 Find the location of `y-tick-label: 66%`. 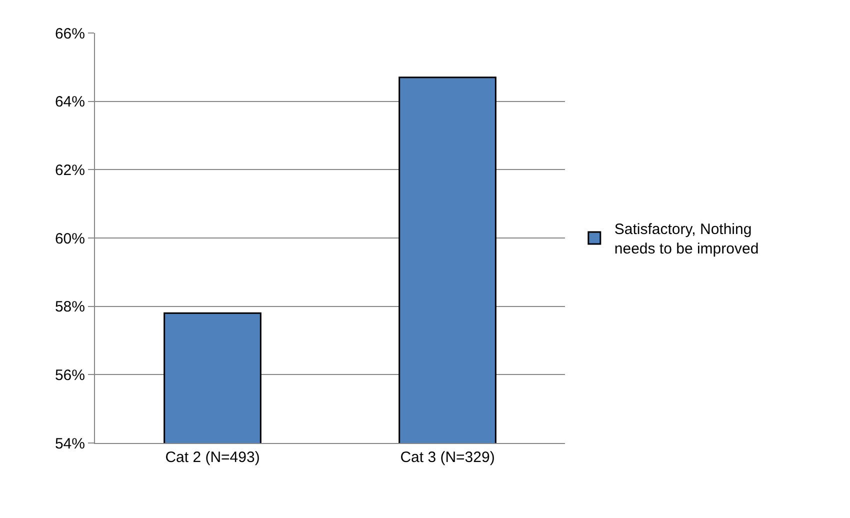

y-tick-label: 66% is located at coordinates (69, 33).